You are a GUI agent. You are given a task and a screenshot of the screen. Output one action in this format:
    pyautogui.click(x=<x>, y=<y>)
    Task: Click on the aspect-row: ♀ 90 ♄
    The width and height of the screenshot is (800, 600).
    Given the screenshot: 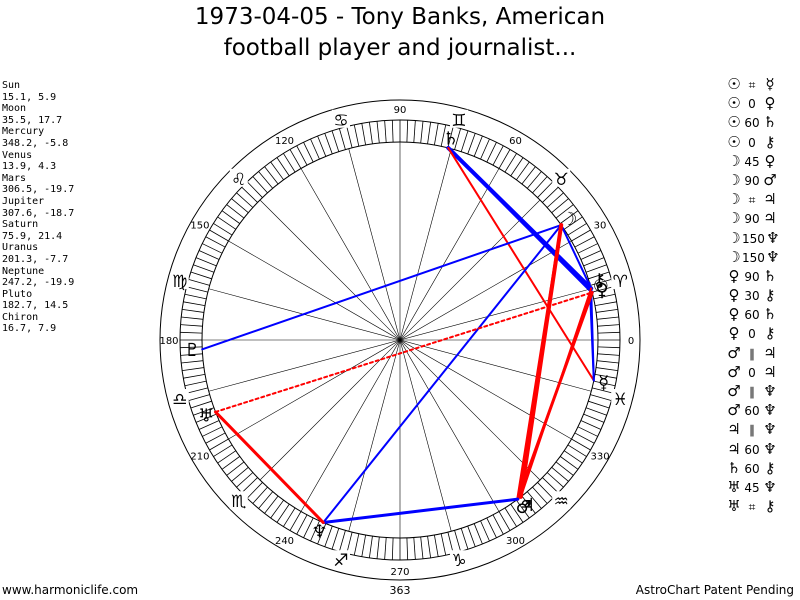 What is the action you would take?
    pyautogui.click(x=763, y=275)
    